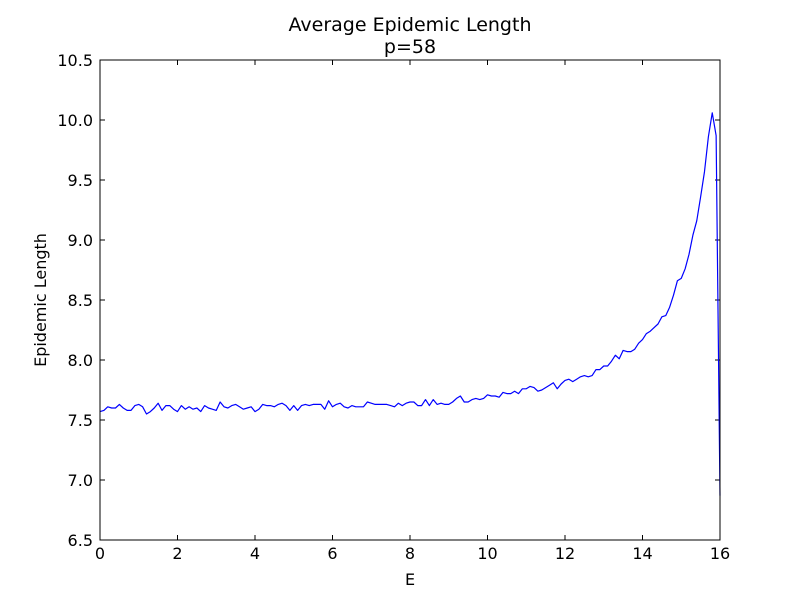 This screenshot has width=800, height=600. What do you see at coordinates (410, 553) in the screenshot?
I see `x-tick-label: 8` at bounding box center [410, 553].